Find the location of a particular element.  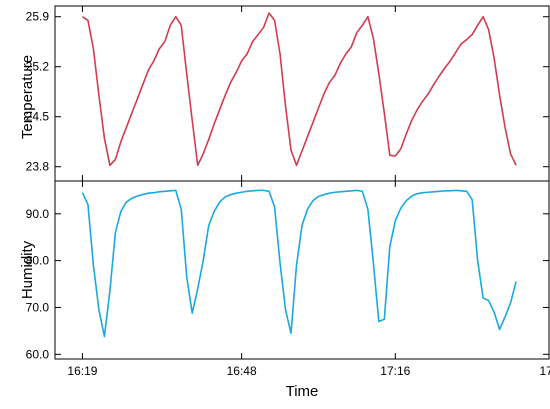

humidity-y-tick-label: 90.0 is located at coordinates (38, 214).